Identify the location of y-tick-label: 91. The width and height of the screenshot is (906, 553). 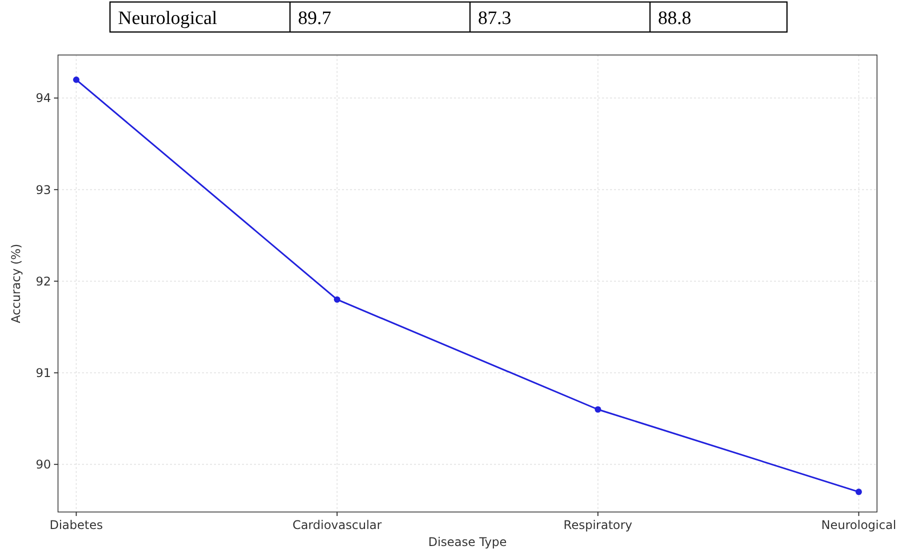
(43, 373).